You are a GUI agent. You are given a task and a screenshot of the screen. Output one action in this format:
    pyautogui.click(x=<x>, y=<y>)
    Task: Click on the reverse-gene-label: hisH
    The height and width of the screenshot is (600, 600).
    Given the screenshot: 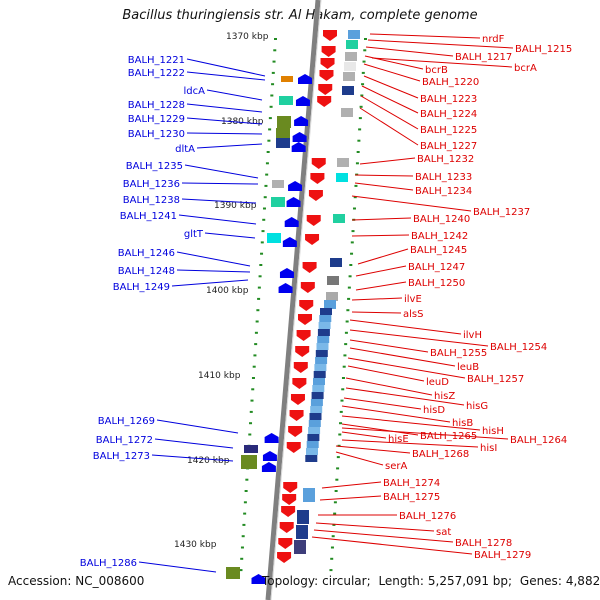 What is the action you would take?
    pyautogui.click(x=493, y=431)
    